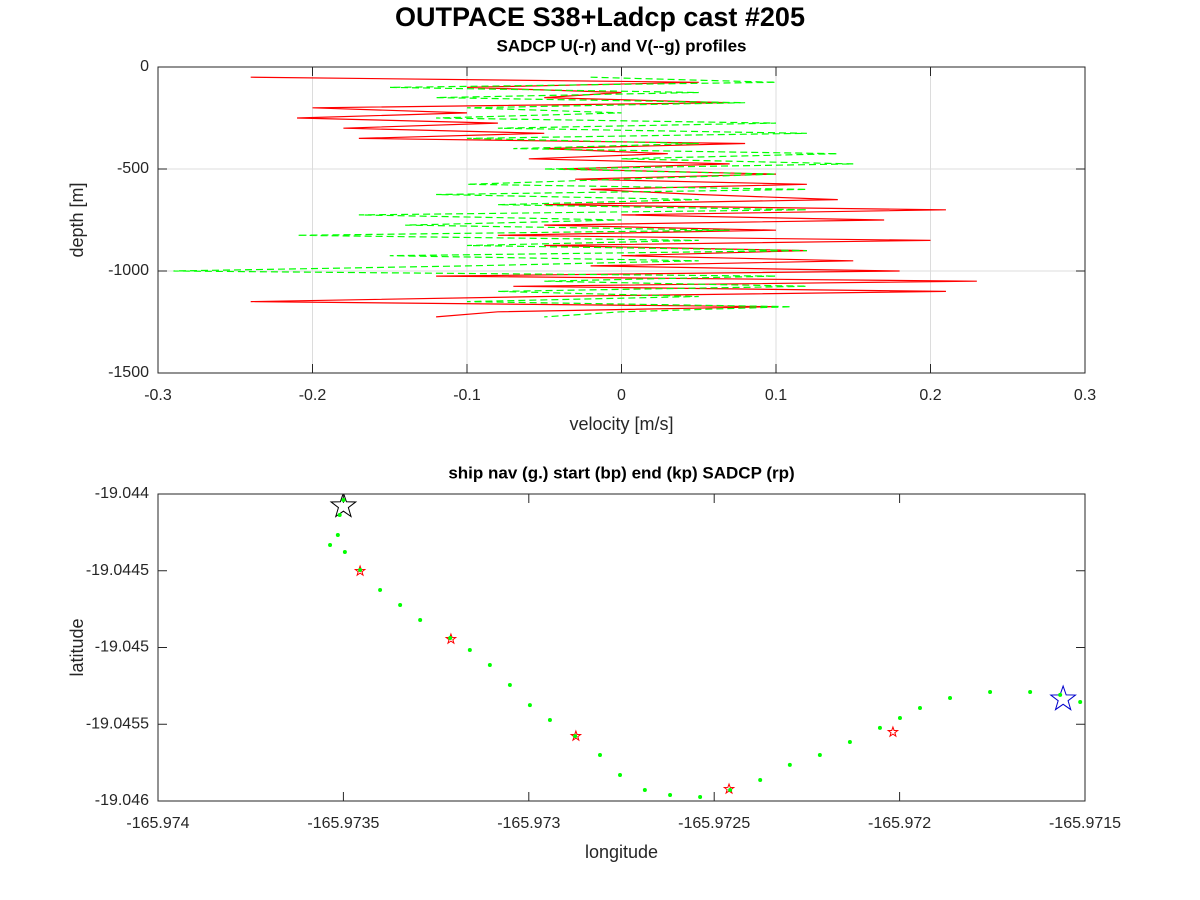 This screenshot has height=900, width=1200. I want to click on y-tick-label: -19.0445, so click(117, 570).